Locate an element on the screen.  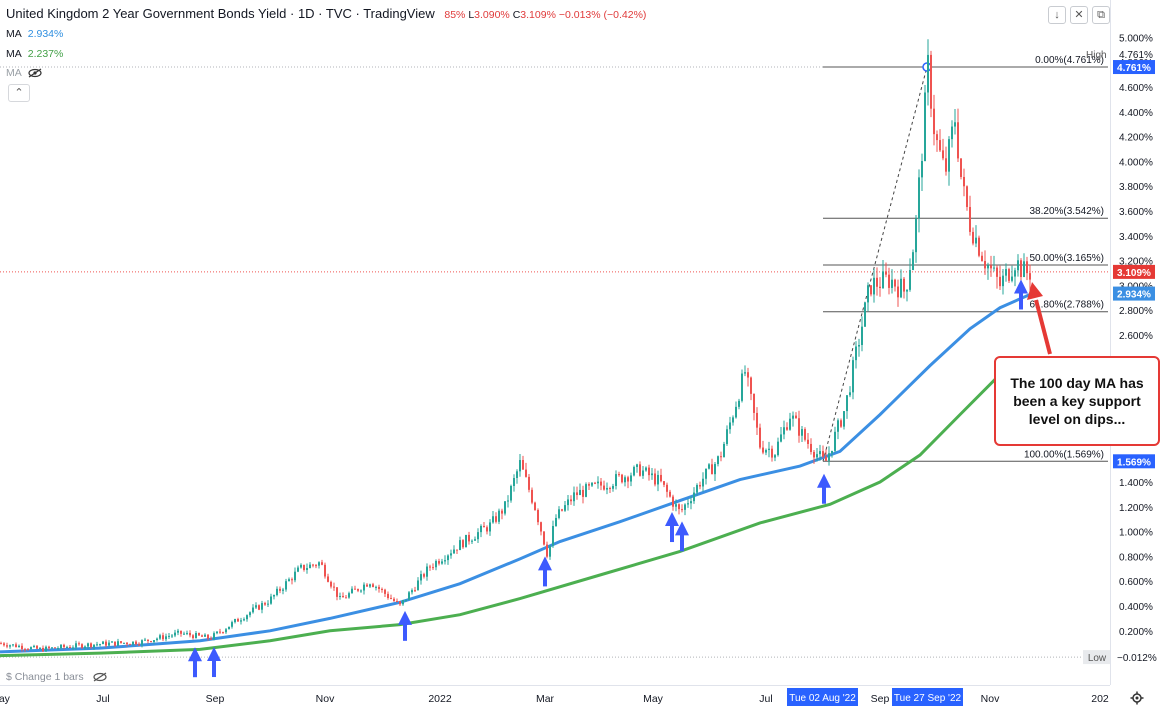
indicator-ma100: MA 2.934% is located at coordinates (34, 34).